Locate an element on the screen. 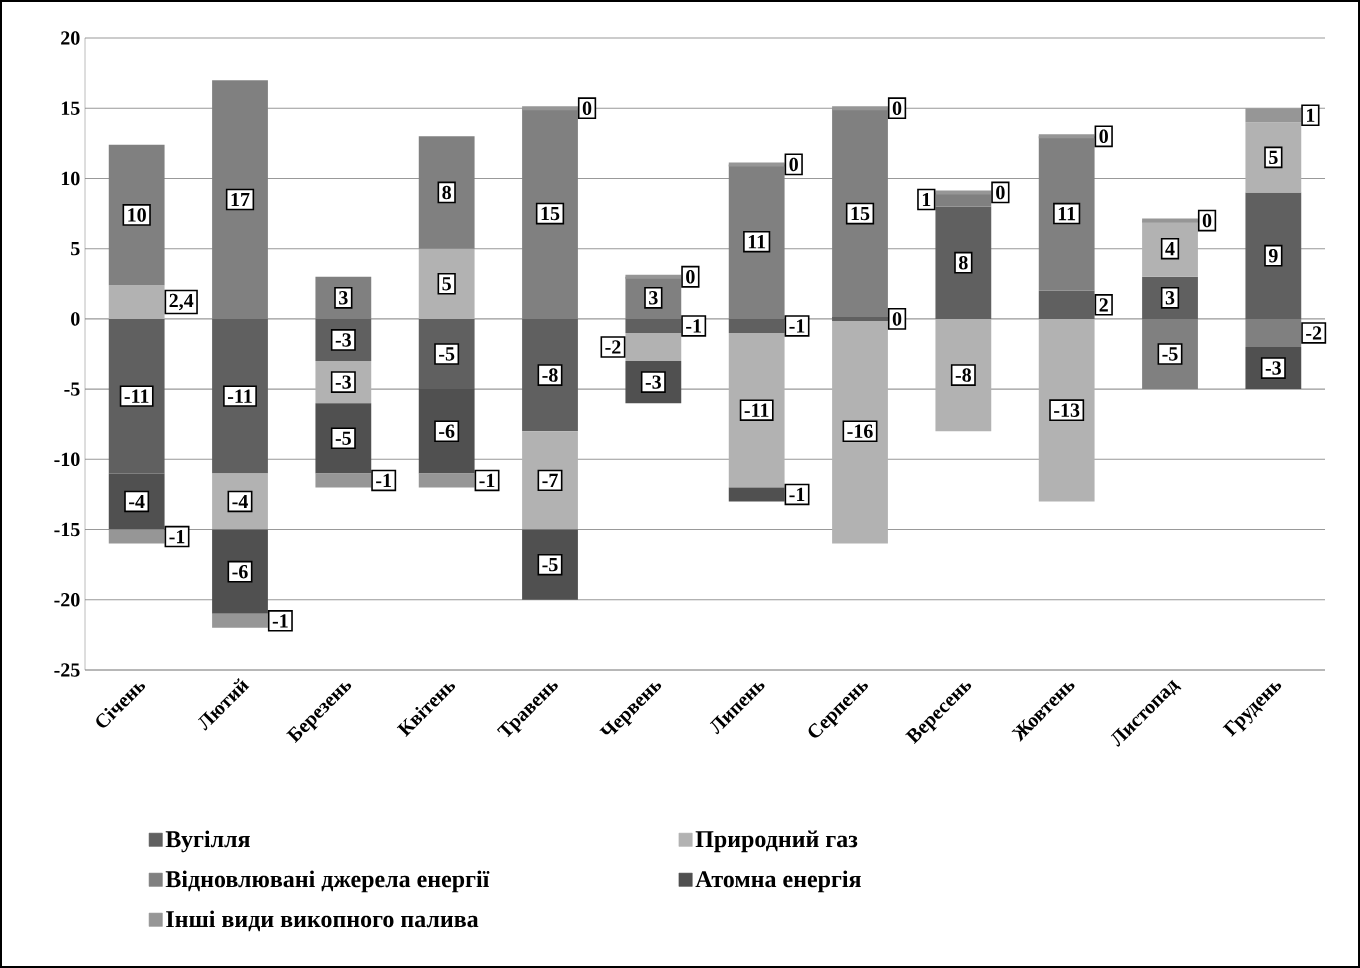 The image size is (1360, 968). data-label: 9 is located at coordinates (1273, 255).